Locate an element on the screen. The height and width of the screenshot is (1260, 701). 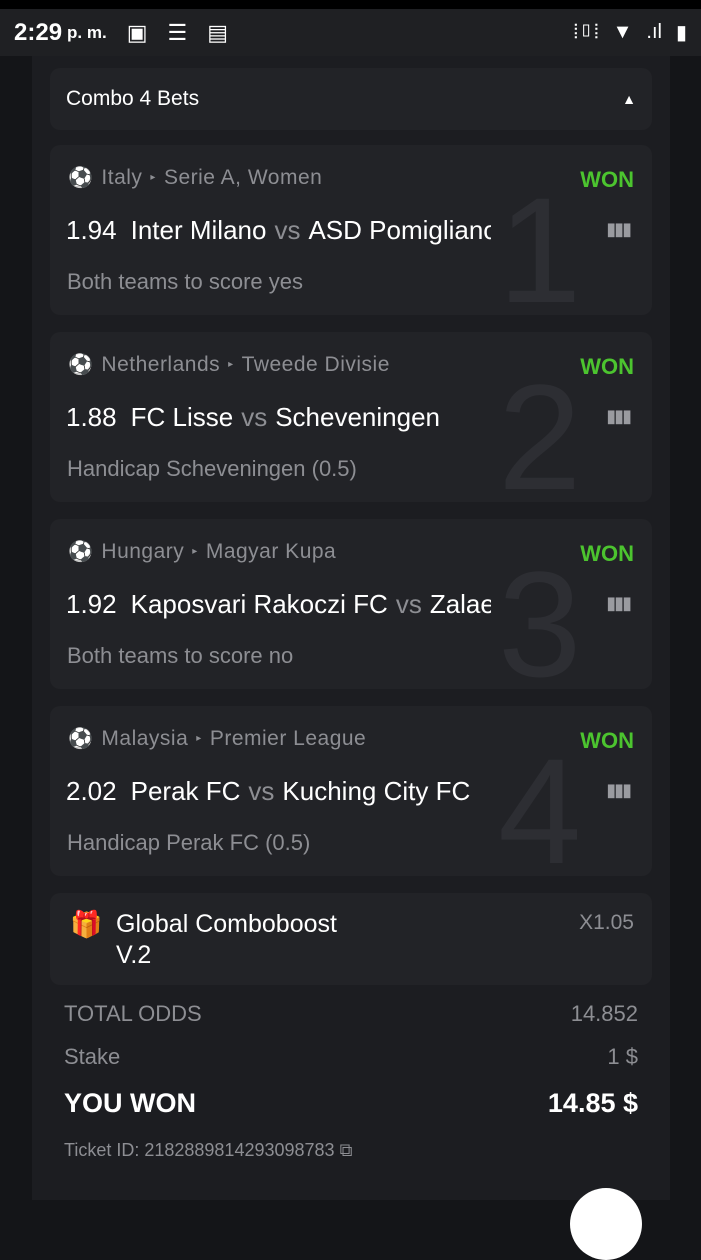
league-line: ⚽ Hungary ▸ Magyar Kupa is located at coordinates (202, 551).